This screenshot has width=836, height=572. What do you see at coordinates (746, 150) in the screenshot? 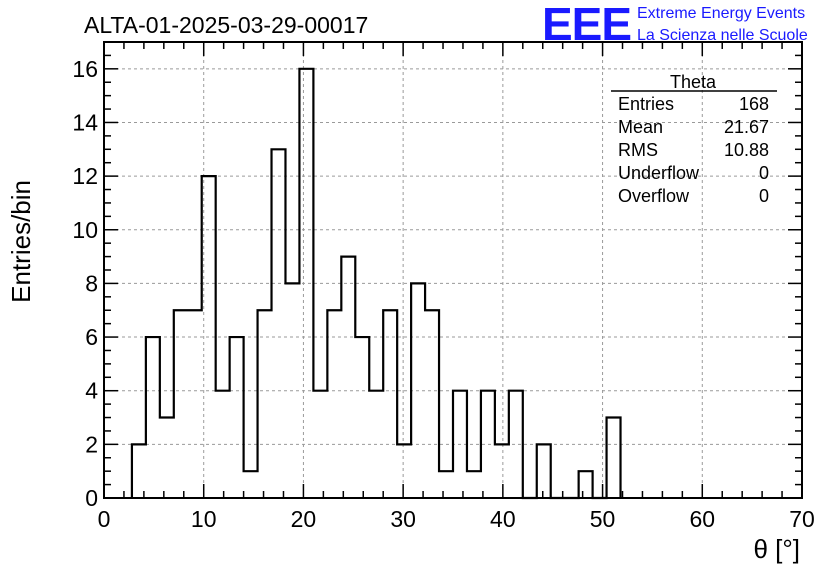
I see `stats-value-rms: 10.88` at bounding box center [746, 150].